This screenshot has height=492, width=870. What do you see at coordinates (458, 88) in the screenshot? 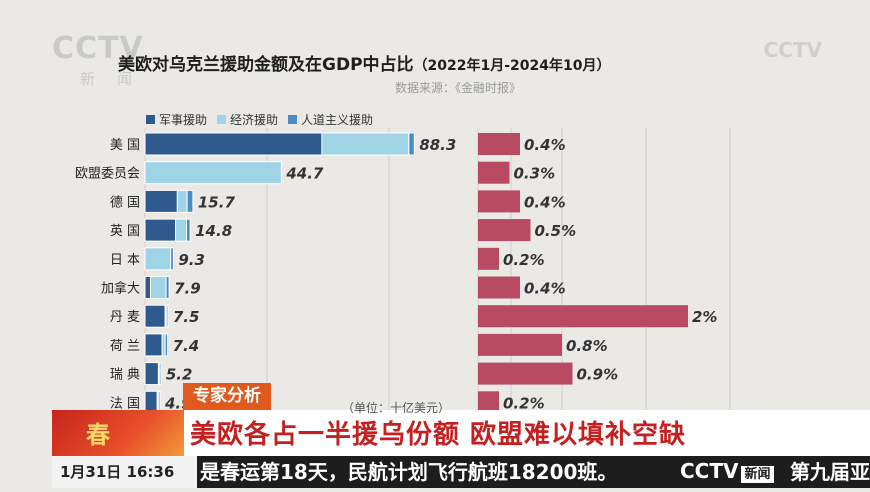
I see `chart-source: 数据来源：《金融时报》` at bounding box center [458, 88].